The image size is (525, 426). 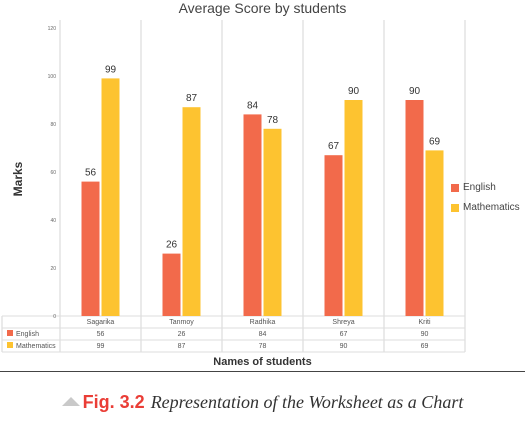 What do you see at coordinates (414, 208) in the screenshot?
I see `bar-english-kriti` at bounding box center [414, 208].